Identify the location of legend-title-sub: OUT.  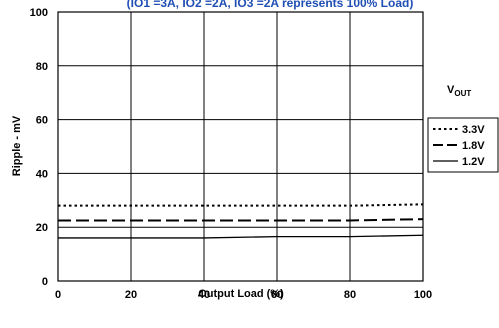
(462, 93).